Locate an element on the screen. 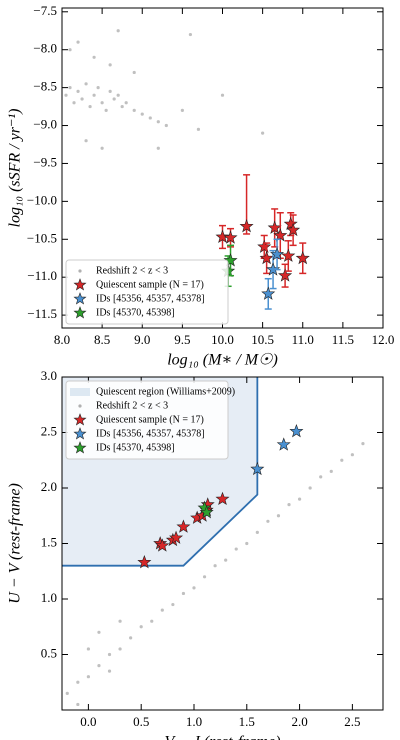 The image size is (400, 740). x-tick-label: 0.5 is located at coordinates (141, 721).